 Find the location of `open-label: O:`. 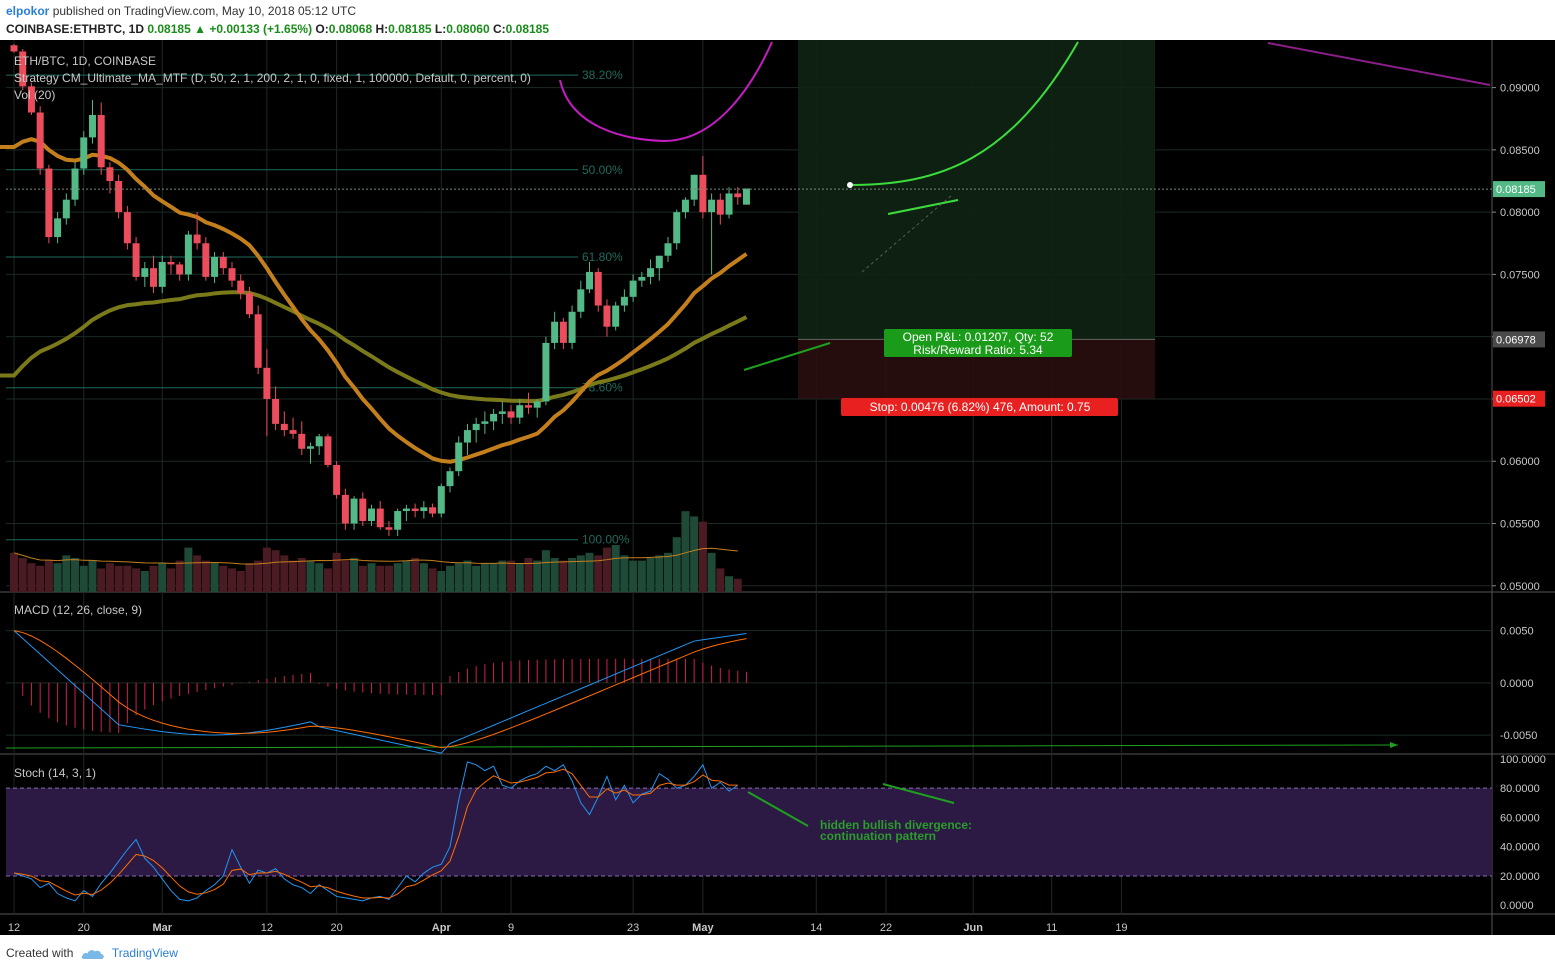

open-label: O: is located at coordinates (322, 29).